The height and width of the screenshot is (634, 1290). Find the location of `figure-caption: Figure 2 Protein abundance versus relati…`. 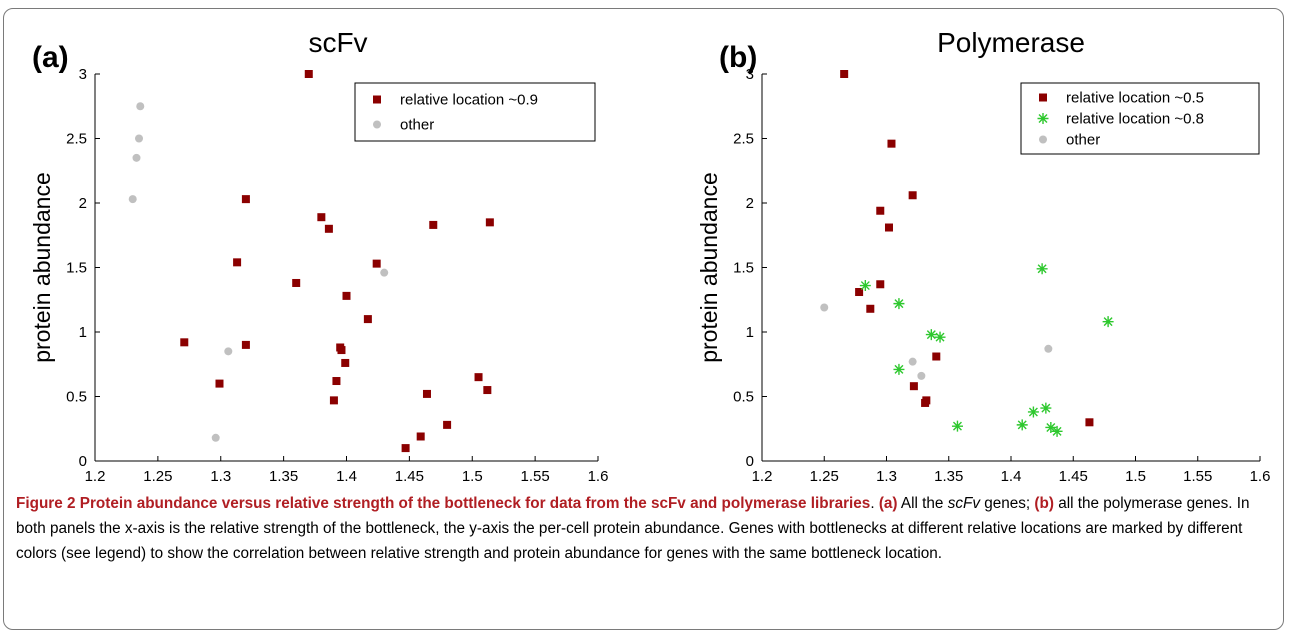

figure-caption: Figure 2 Protein abundance versus relati… is located at coordinates (643, 528).